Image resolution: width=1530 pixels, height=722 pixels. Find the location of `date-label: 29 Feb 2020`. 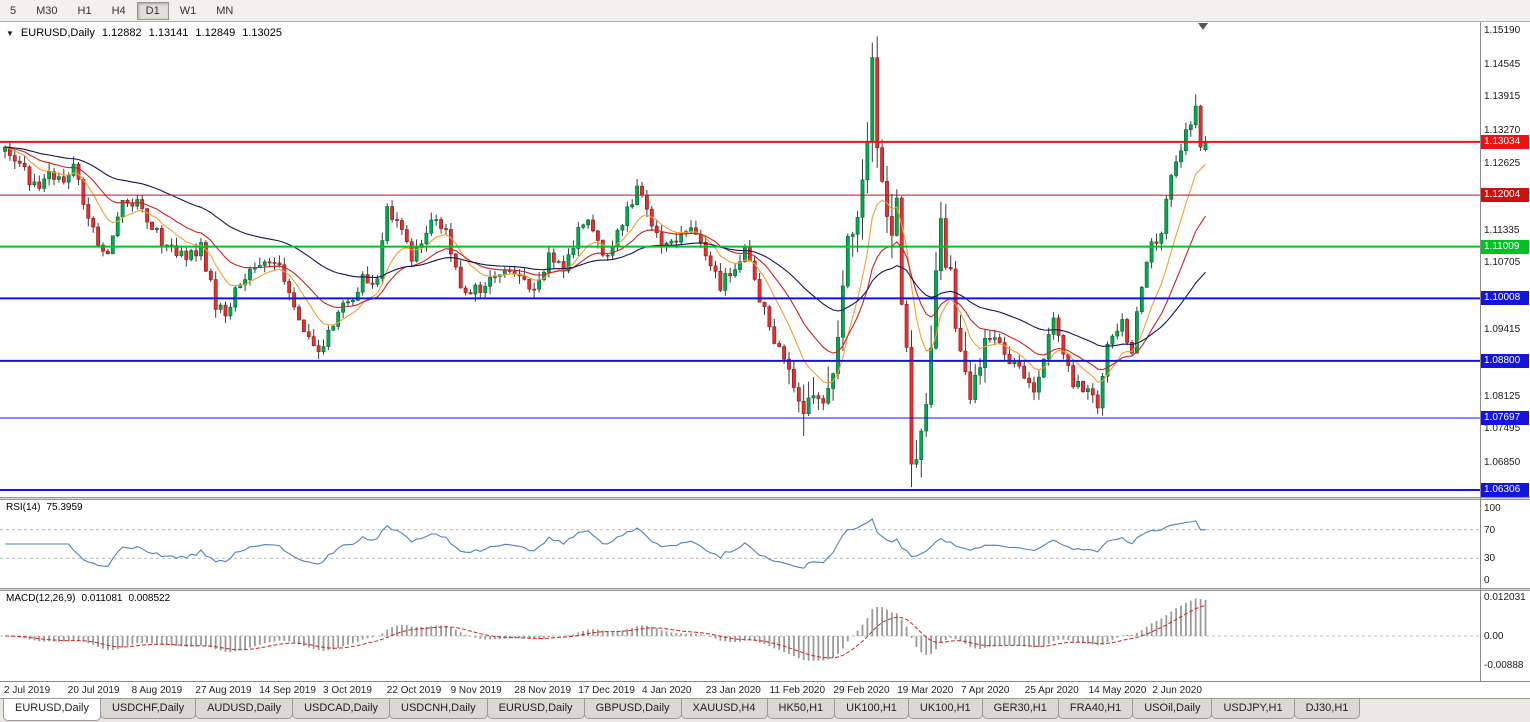

date-label: 29 Feb 2020 is located at coordinates (861, 690).